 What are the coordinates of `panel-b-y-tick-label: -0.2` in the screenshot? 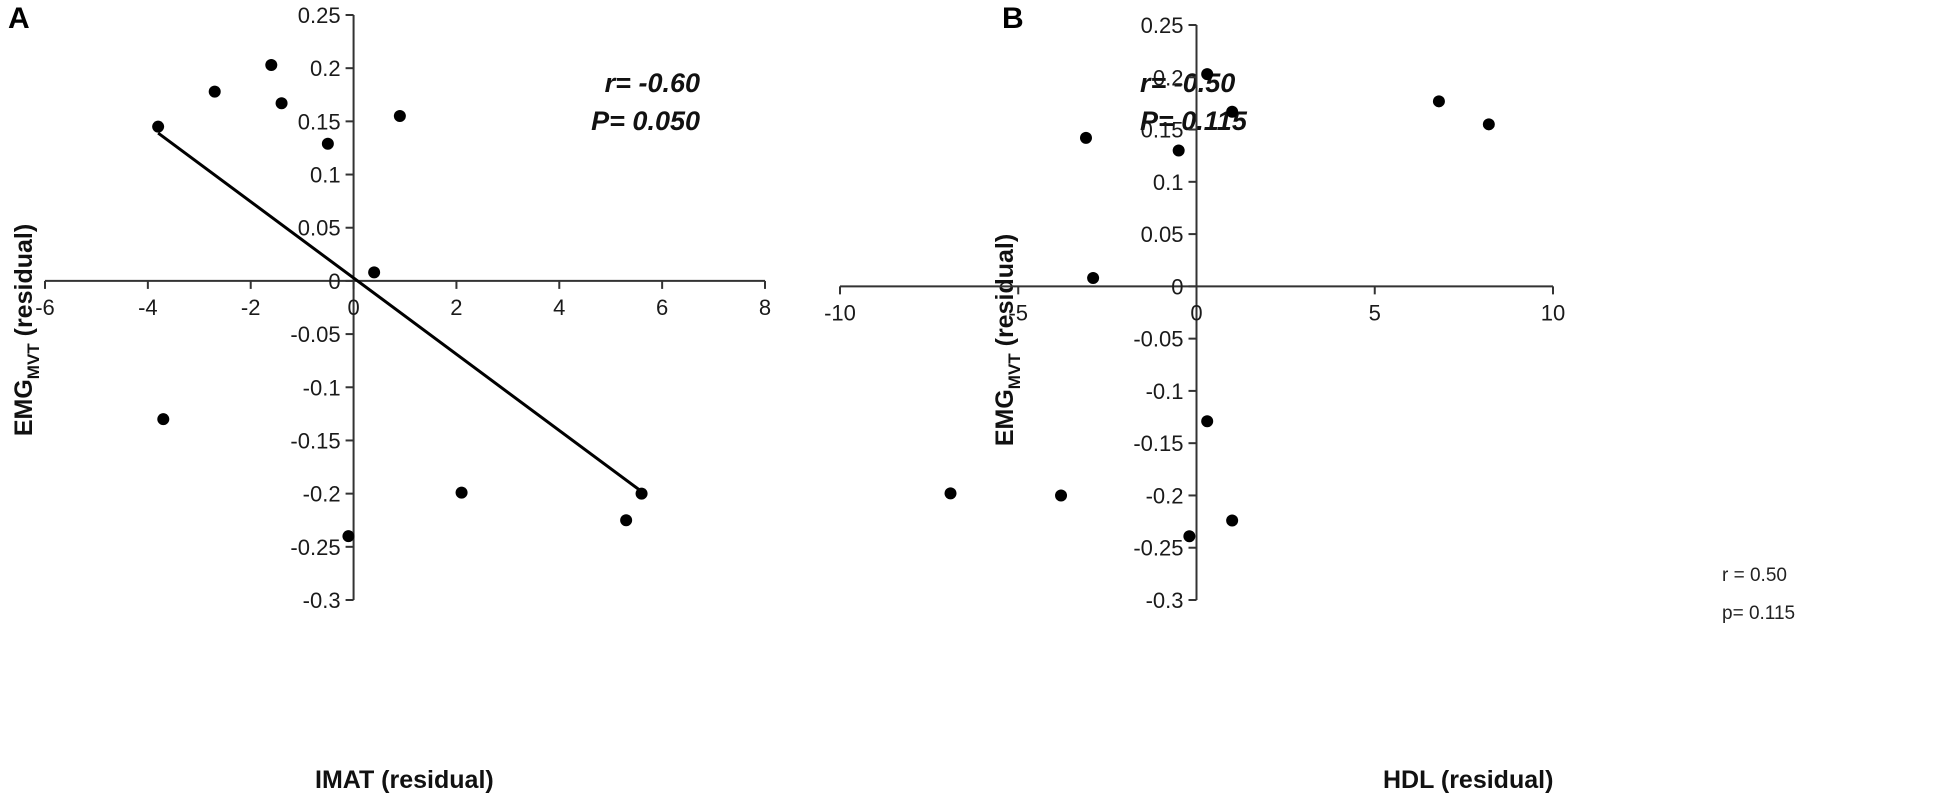 It's located at (1165, 495).